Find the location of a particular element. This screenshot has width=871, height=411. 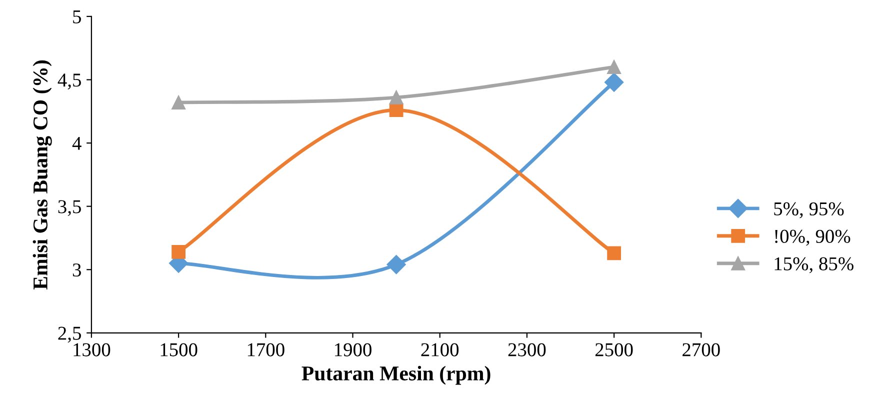

y-tick-label: 3,5 is located at coordinates (69, 208).